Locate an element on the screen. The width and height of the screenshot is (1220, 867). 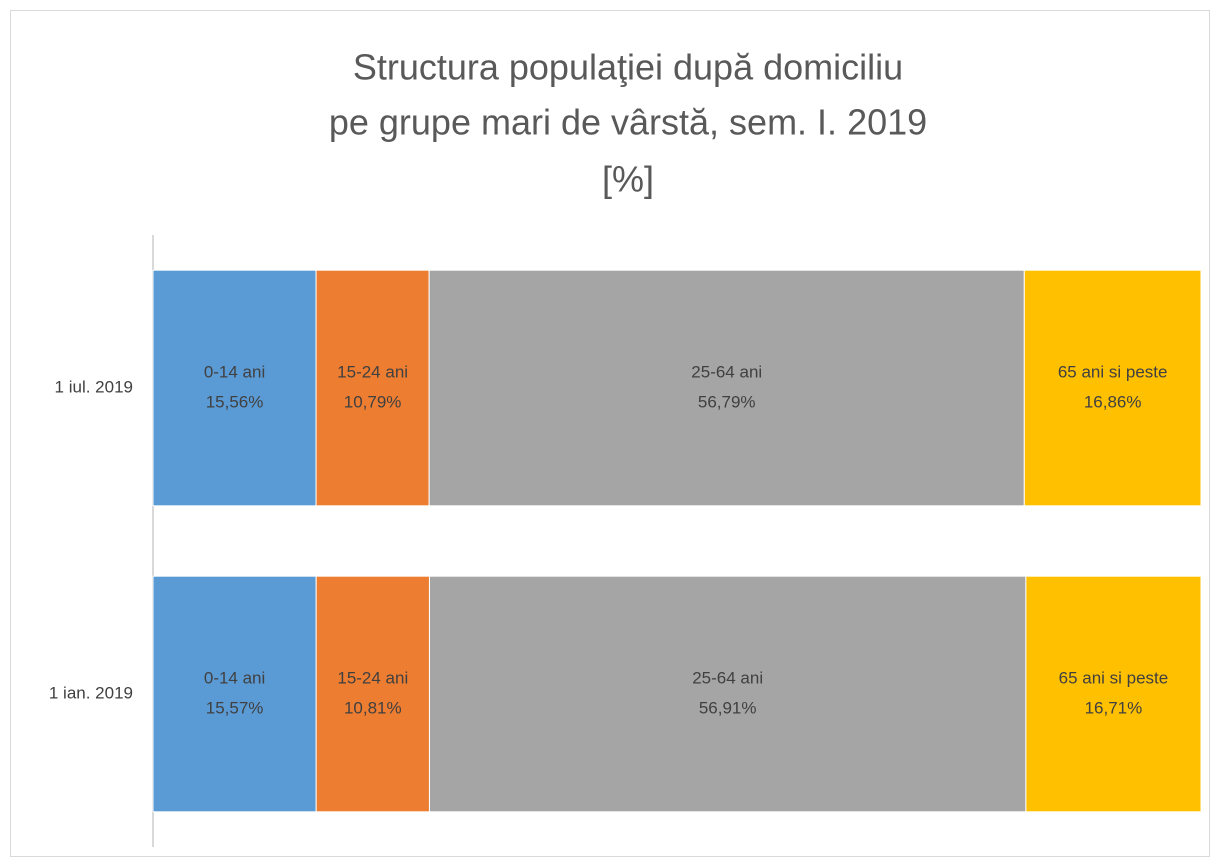
chart-title: Structura populaţiei după domiciliu is located at coordinates (628, 67).